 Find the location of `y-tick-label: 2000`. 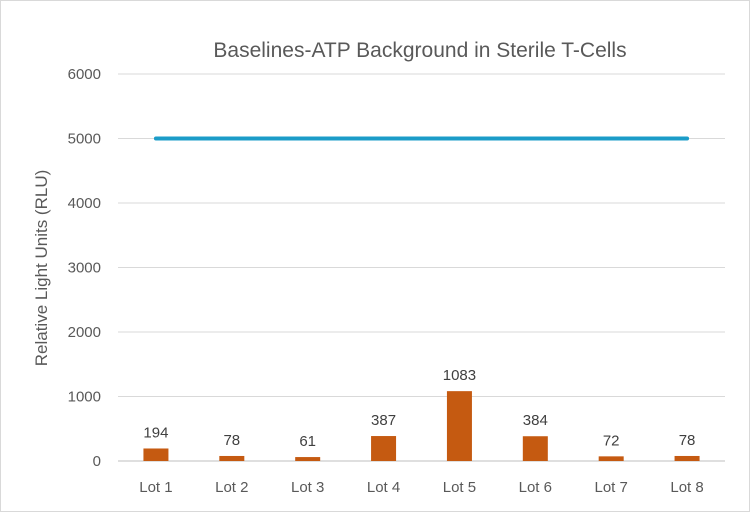

y-tick-label: 2000 is located at coordinates (84, 332).